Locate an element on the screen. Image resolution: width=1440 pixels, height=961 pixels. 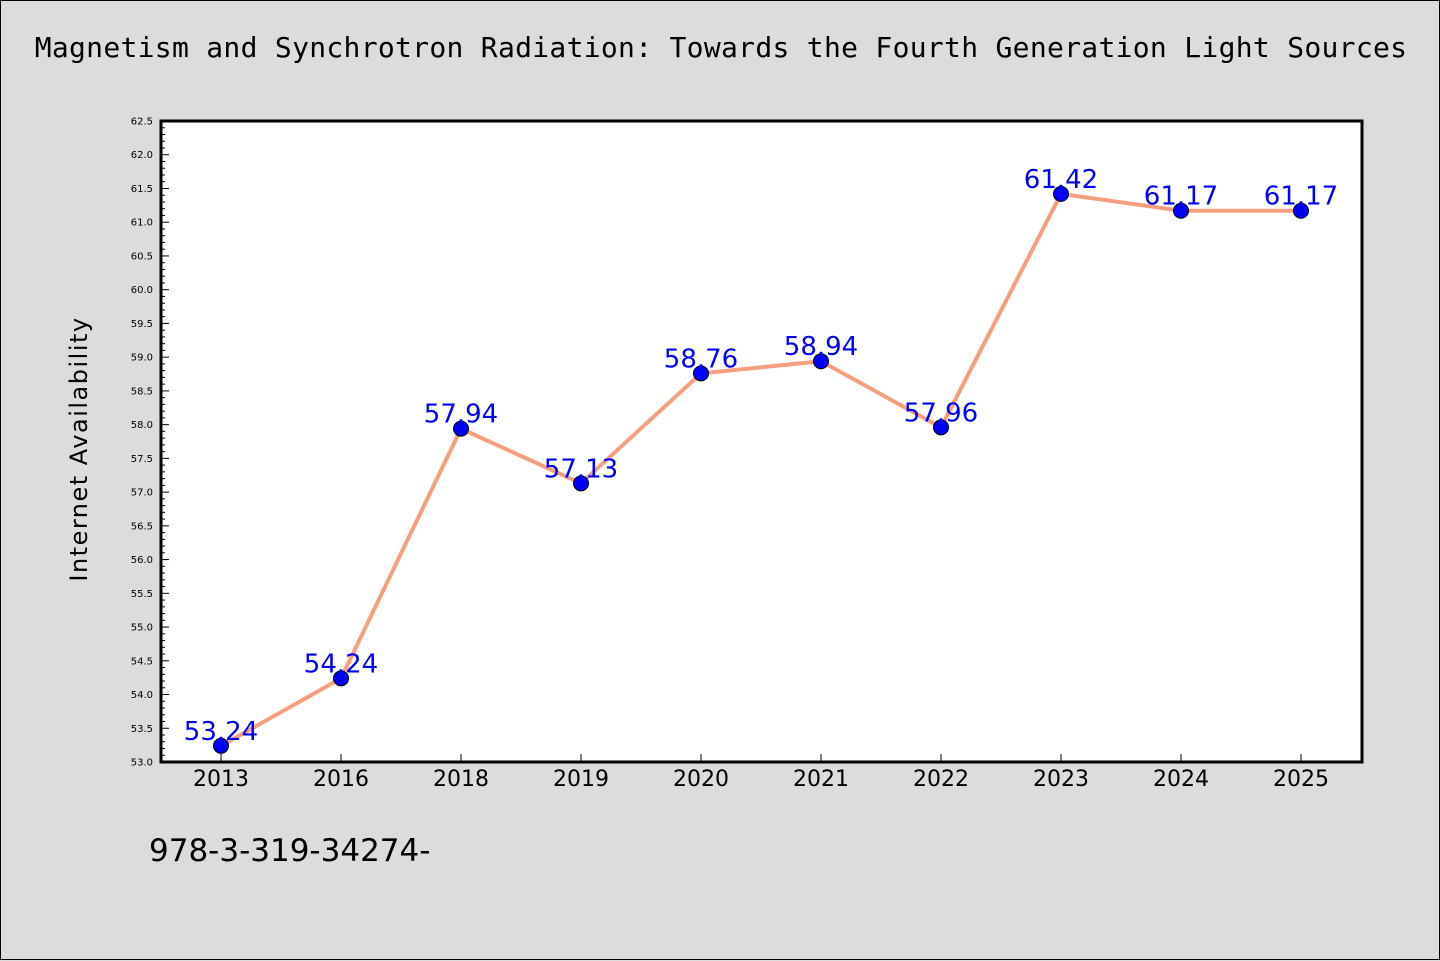
y-tick-label: 55.0 is located at coordinates (142, 628).